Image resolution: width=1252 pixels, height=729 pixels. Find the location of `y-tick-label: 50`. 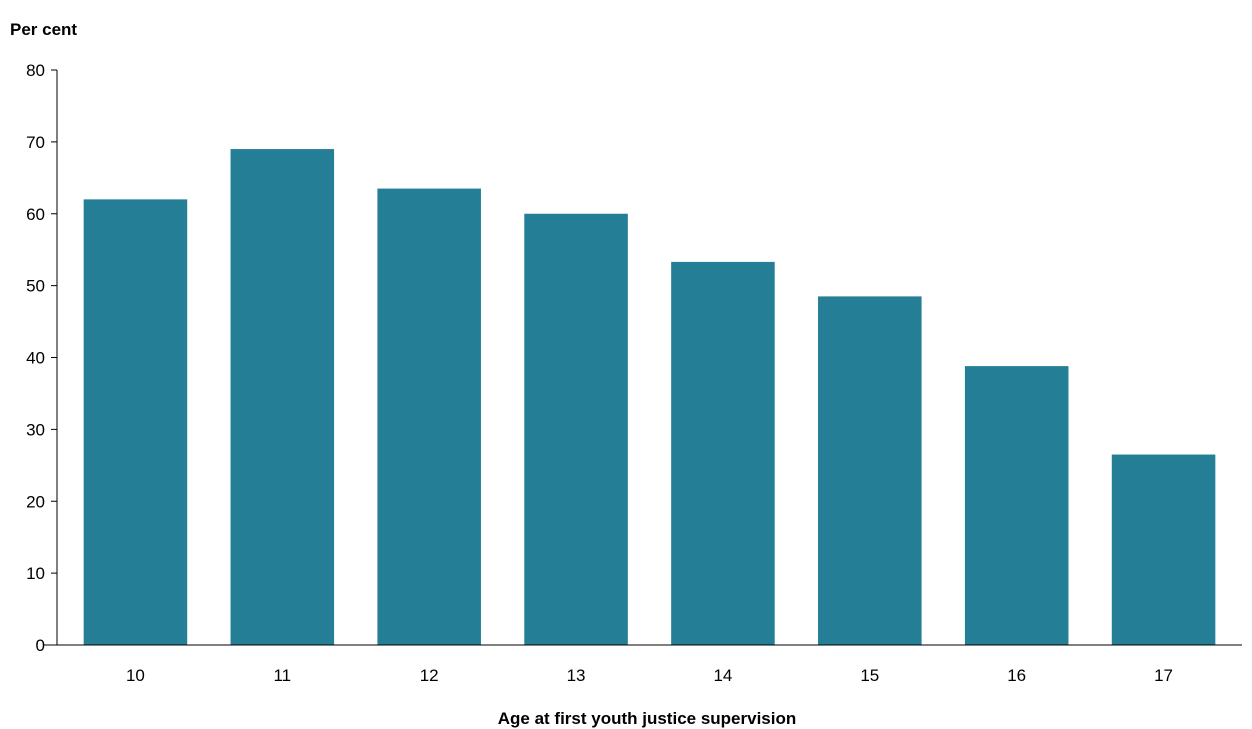

y-tick-label: 50 is located at coordinates (35, 286).